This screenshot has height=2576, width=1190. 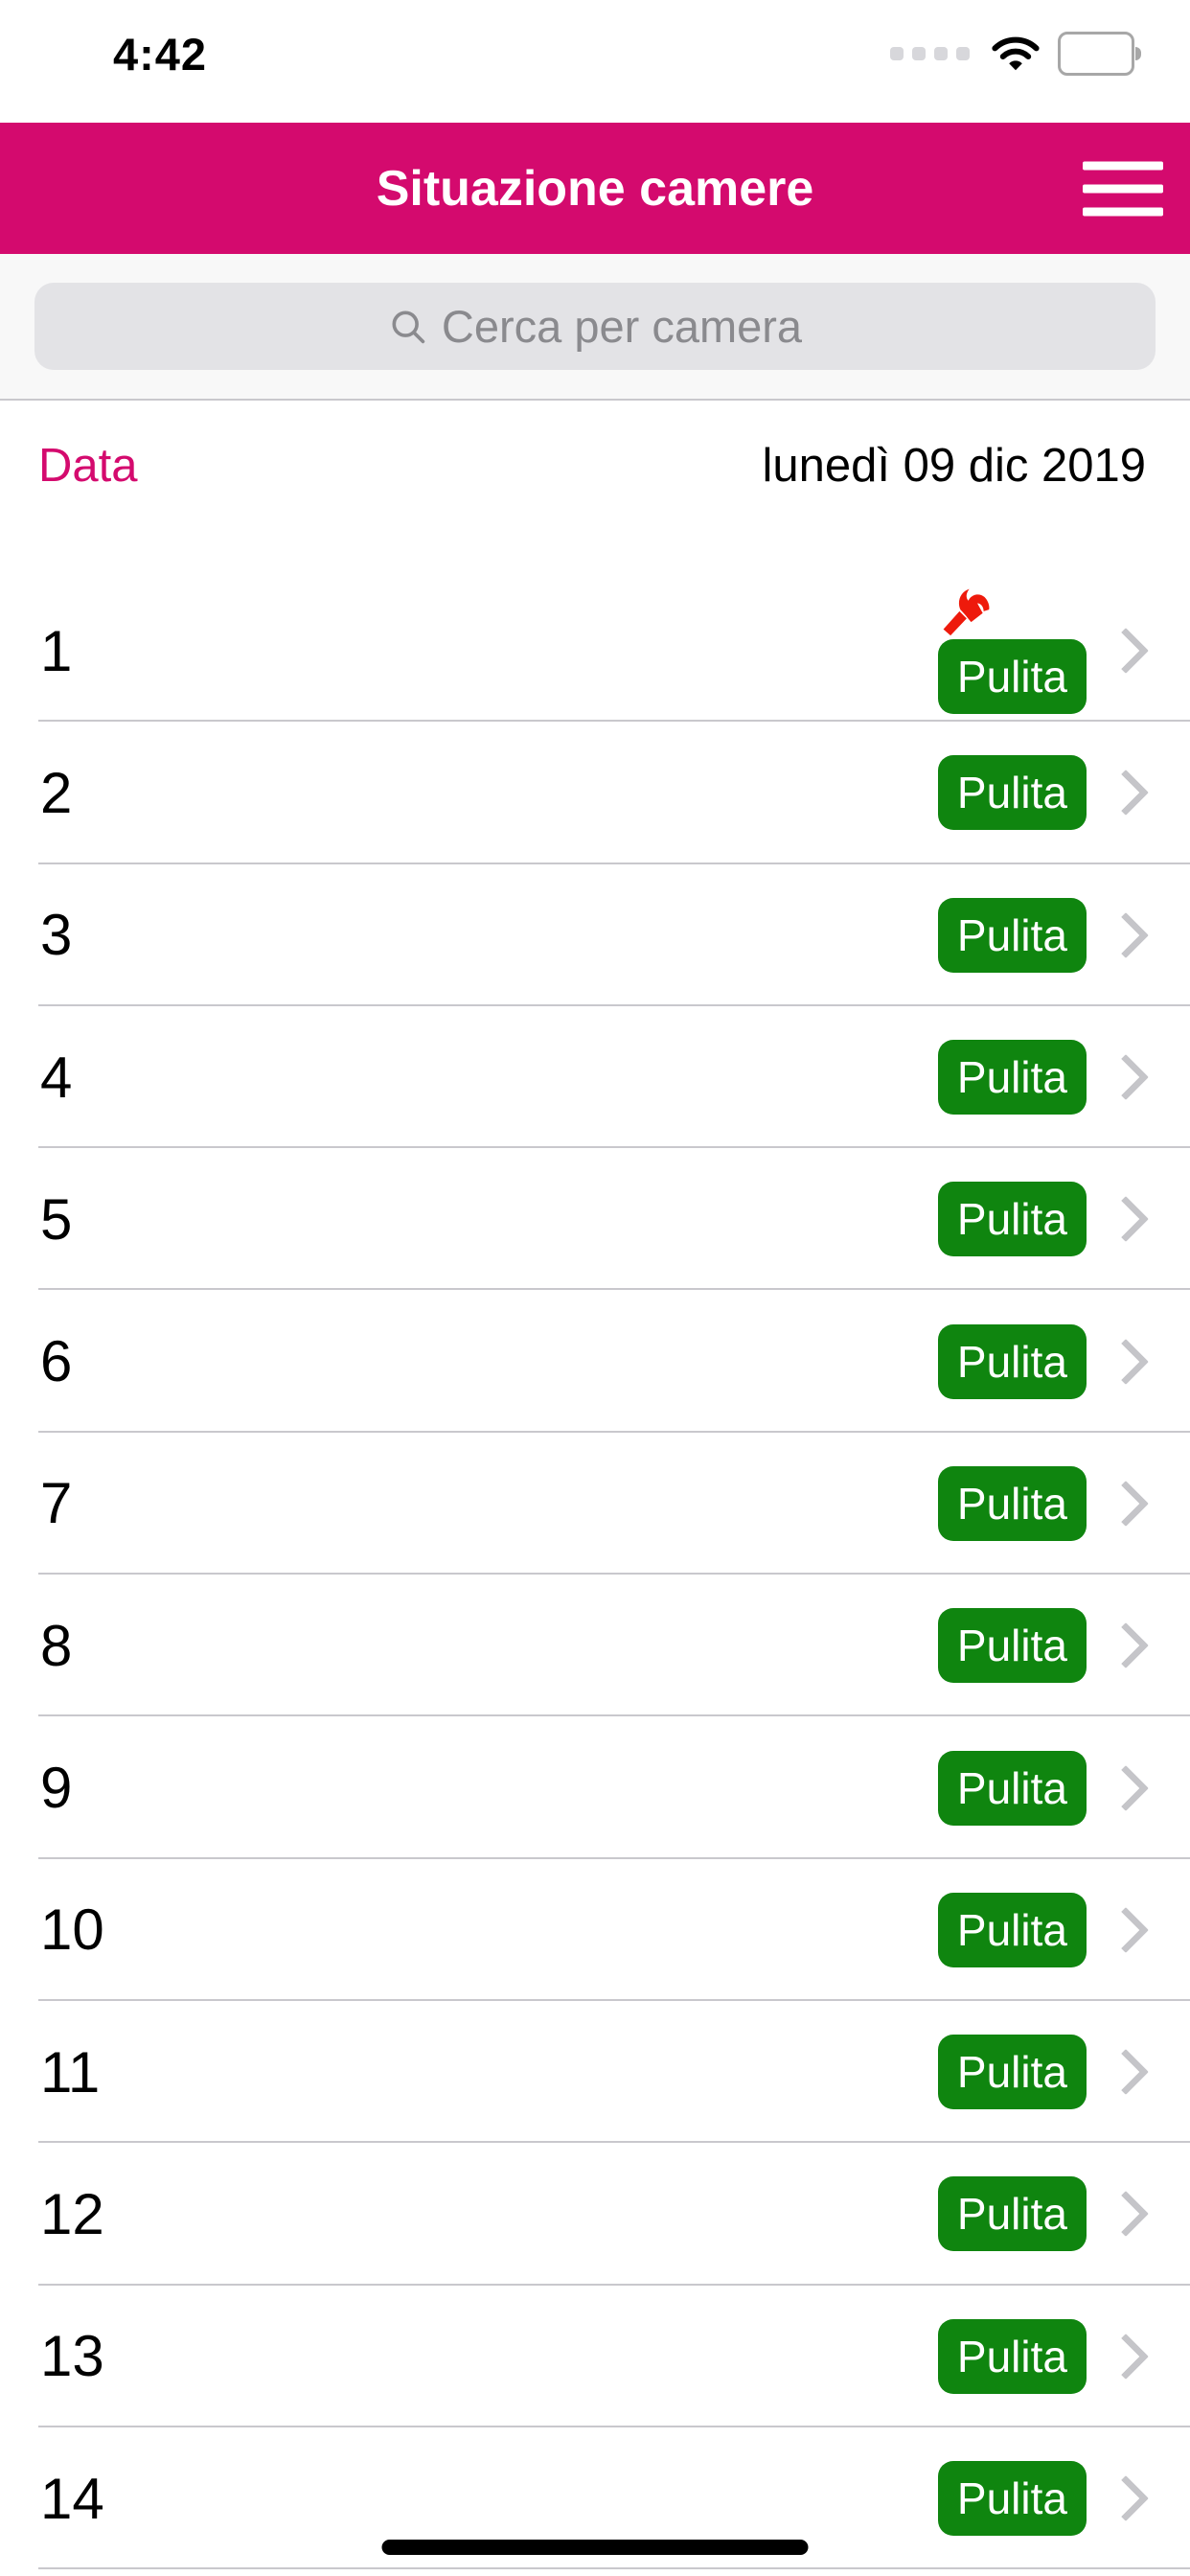 I want to click on home-indicator, so click(x=595, y=2547).